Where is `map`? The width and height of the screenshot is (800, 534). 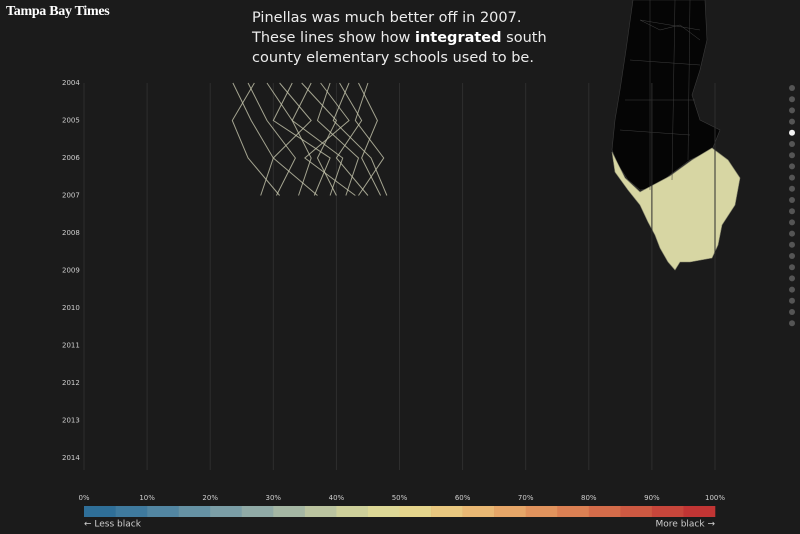 map is located at coordinates (676, 135).